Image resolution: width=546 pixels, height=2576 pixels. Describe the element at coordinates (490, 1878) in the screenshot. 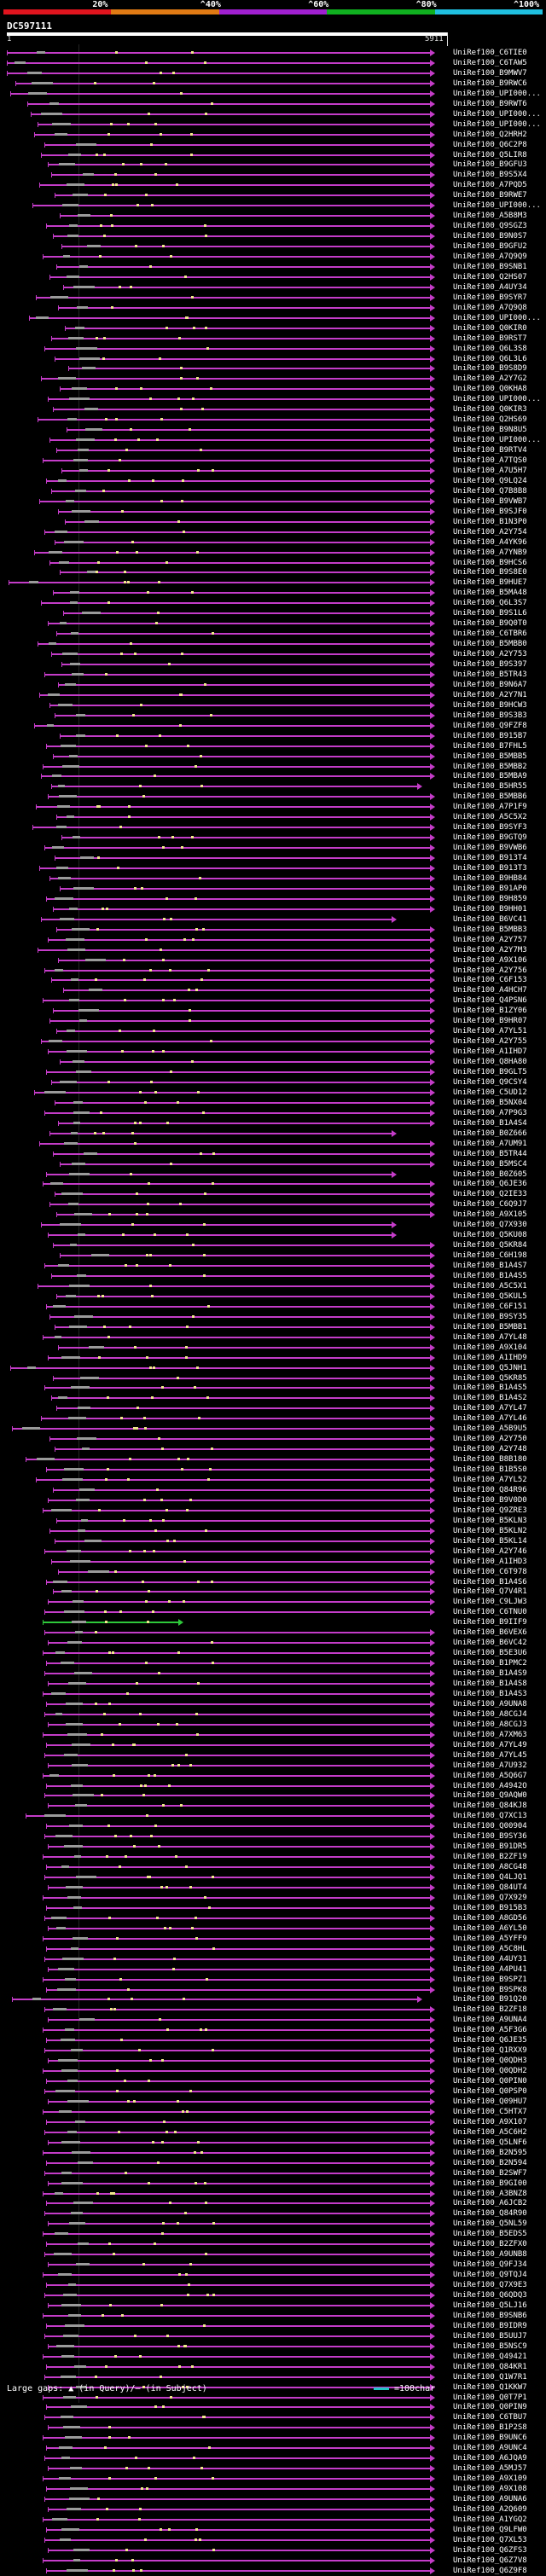

I see `hit-label: UniRef100_Q4LJQ1` at that location.